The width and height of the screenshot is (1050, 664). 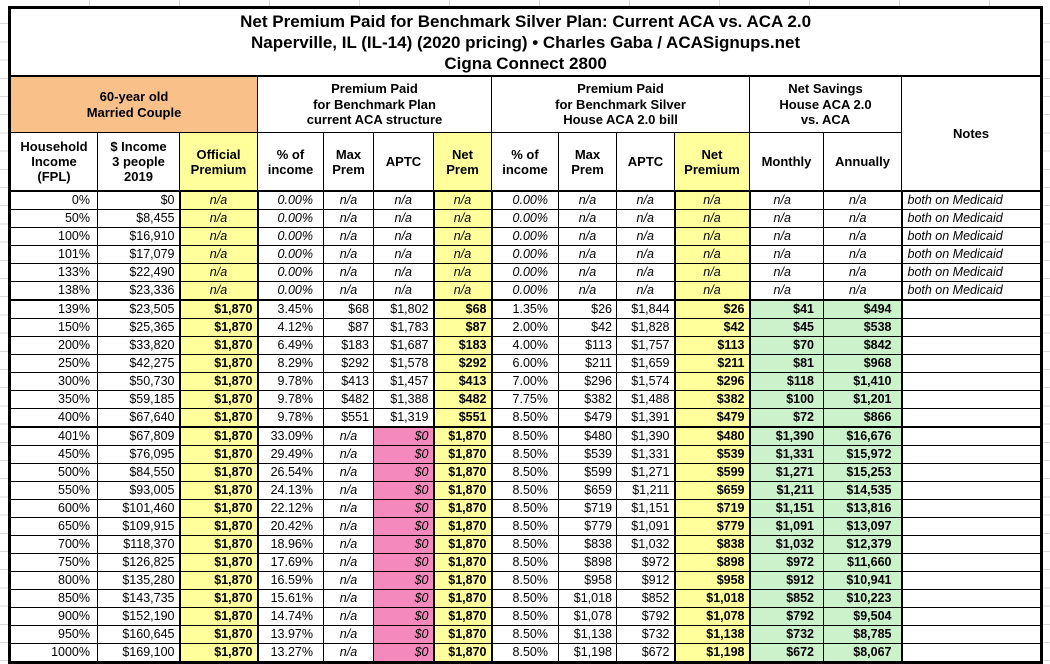 I want to click on cell-fpl: 50%, so click(x=53, y=218).